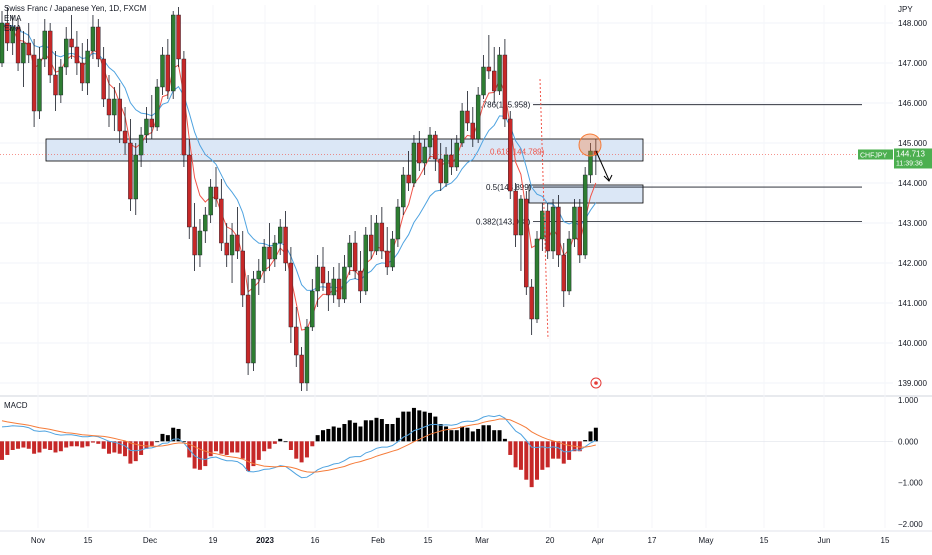  What do you see at coordinates (482, 540) in the screenshot?
I see `time-tick-label: Mar` at bounding box center [482, 540].